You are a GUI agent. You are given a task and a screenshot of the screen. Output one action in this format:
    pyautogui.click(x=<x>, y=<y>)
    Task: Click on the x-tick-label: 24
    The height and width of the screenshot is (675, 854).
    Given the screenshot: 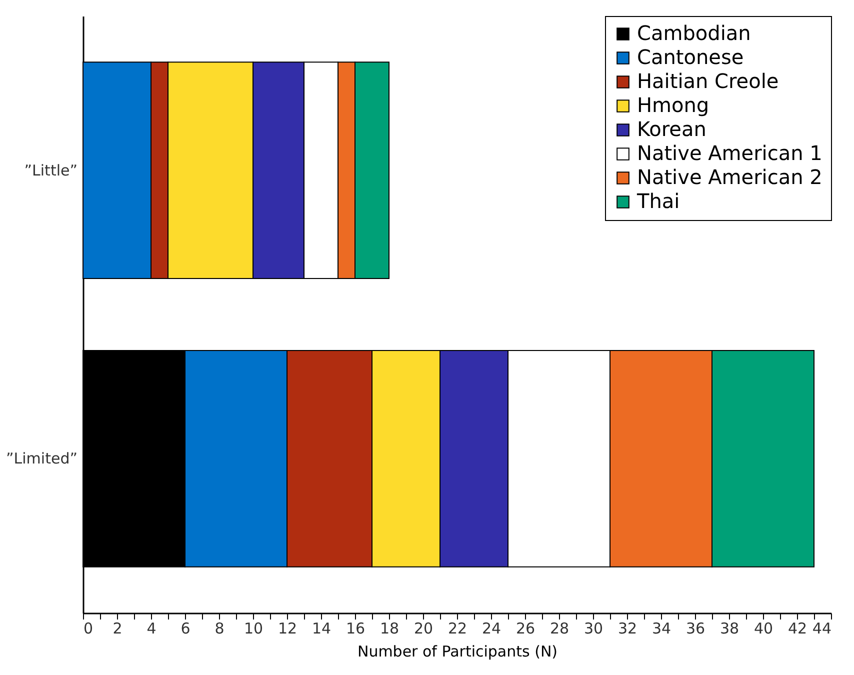 What is the action you would take?
    pyautogui.click(x=492, y=629)
    